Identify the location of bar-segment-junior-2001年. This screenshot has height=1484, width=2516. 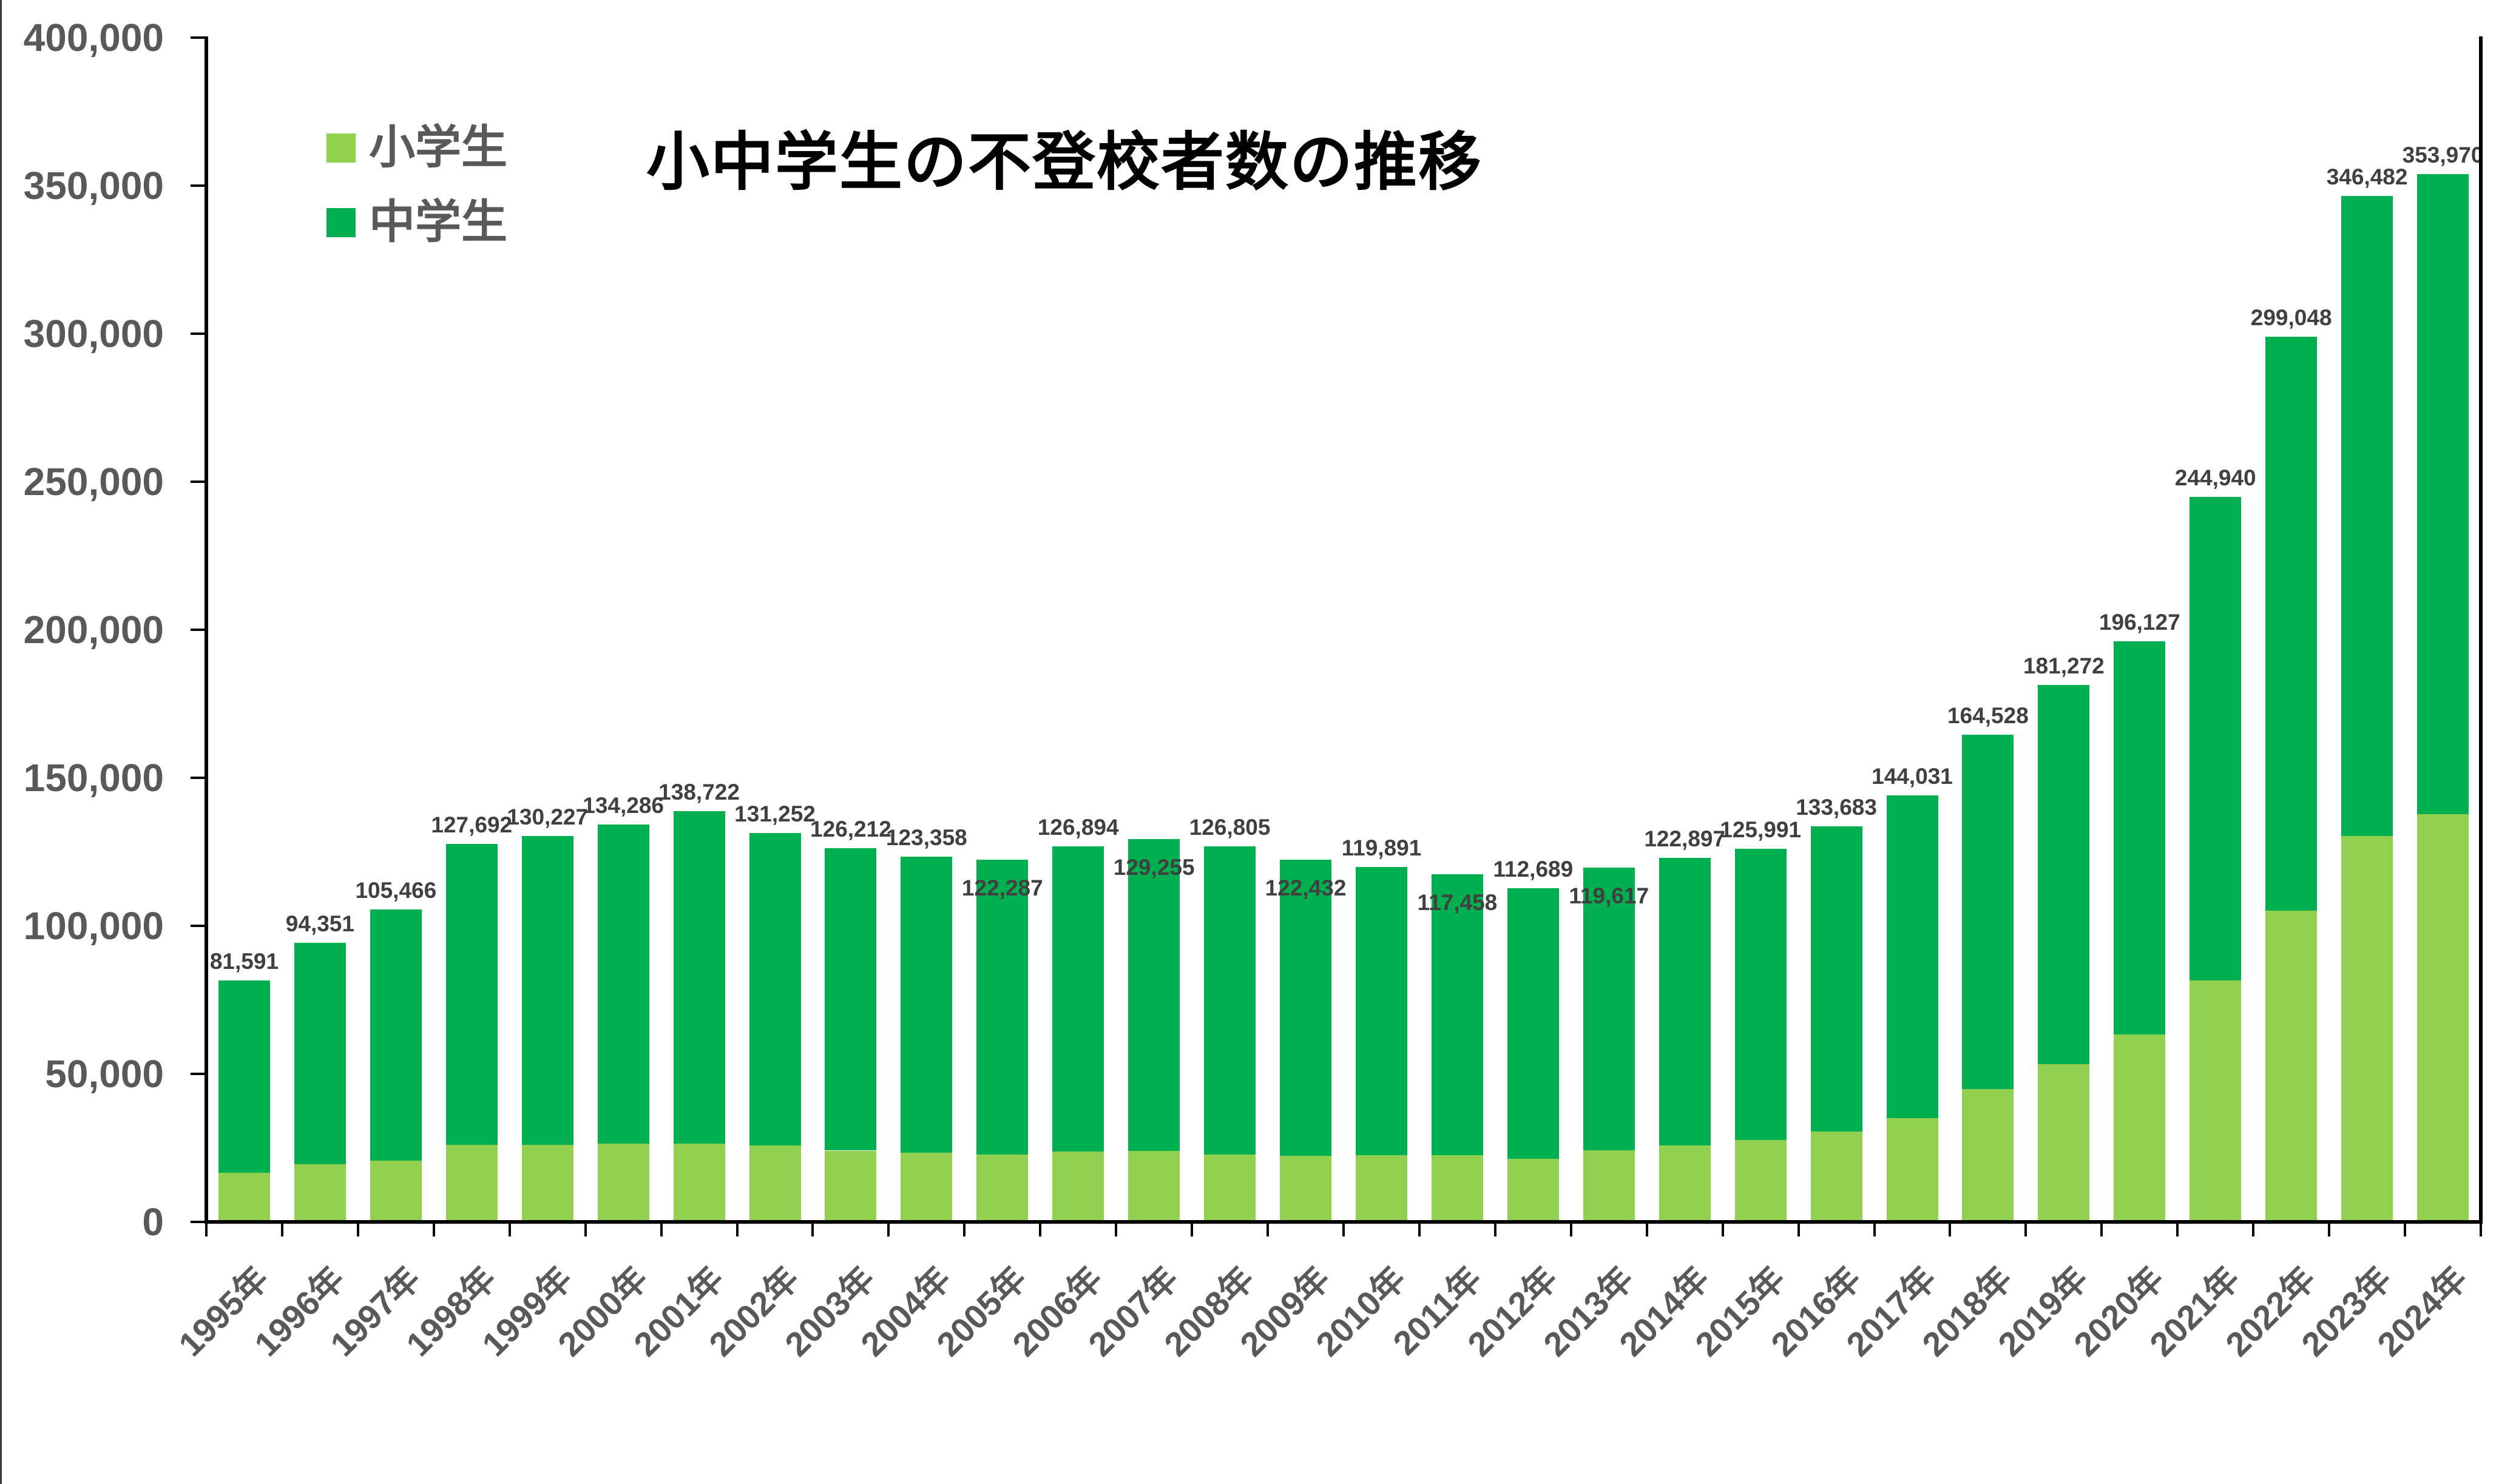
(699, 977).